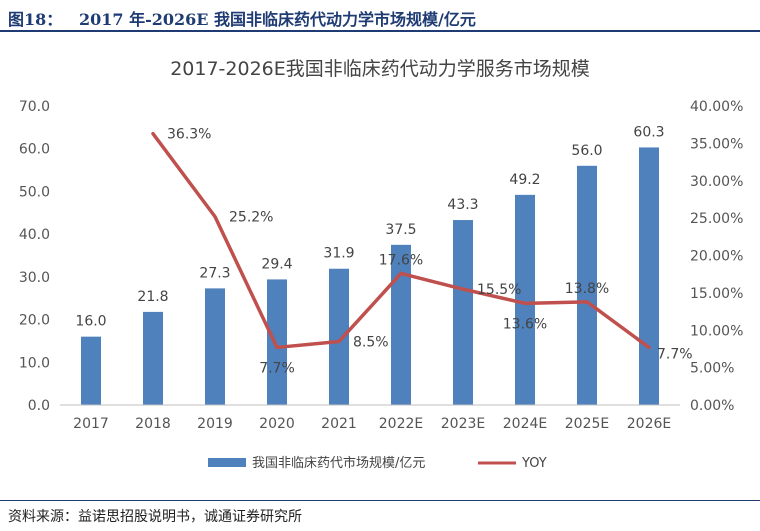 The image size is (760, 531). What do you see at coordinates (277, 424) in the screenshot?
I see `x-tick-label: 2020` at bounding box center [277, 424].